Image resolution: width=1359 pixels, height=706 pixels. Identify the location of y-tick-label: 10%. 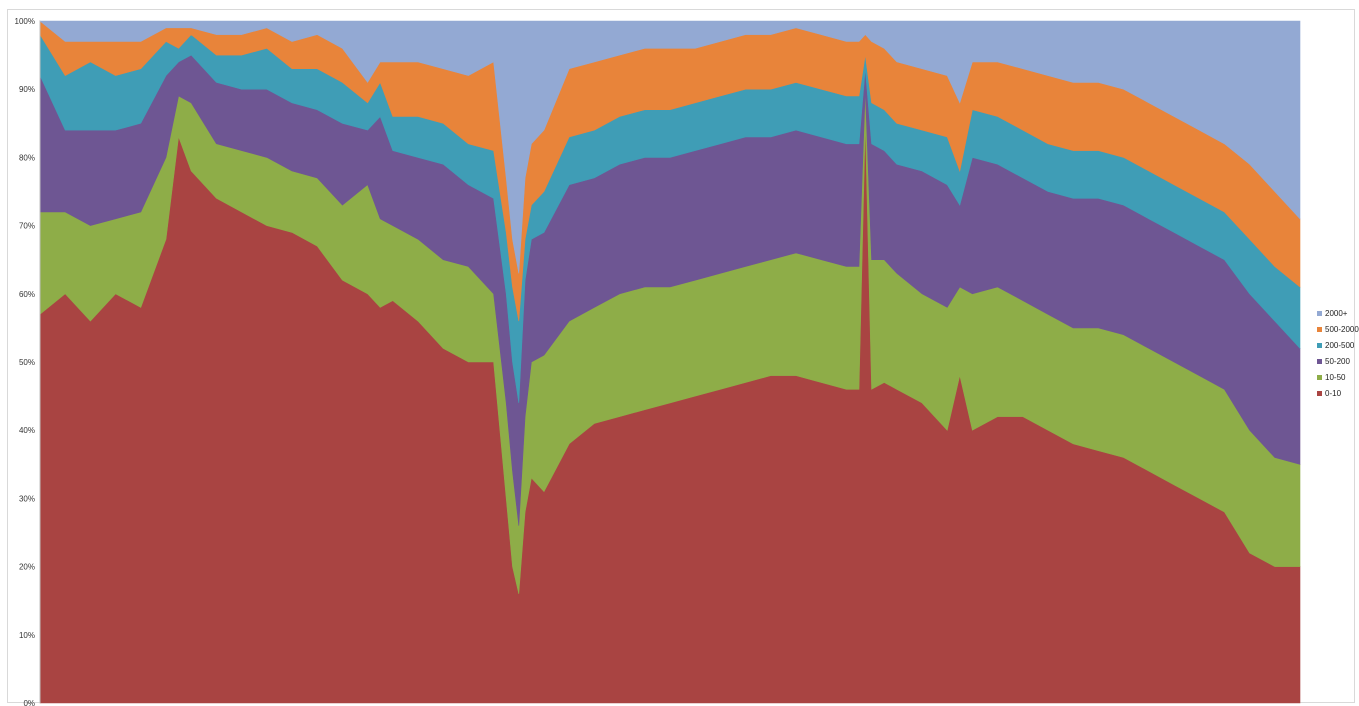
(27, 635).